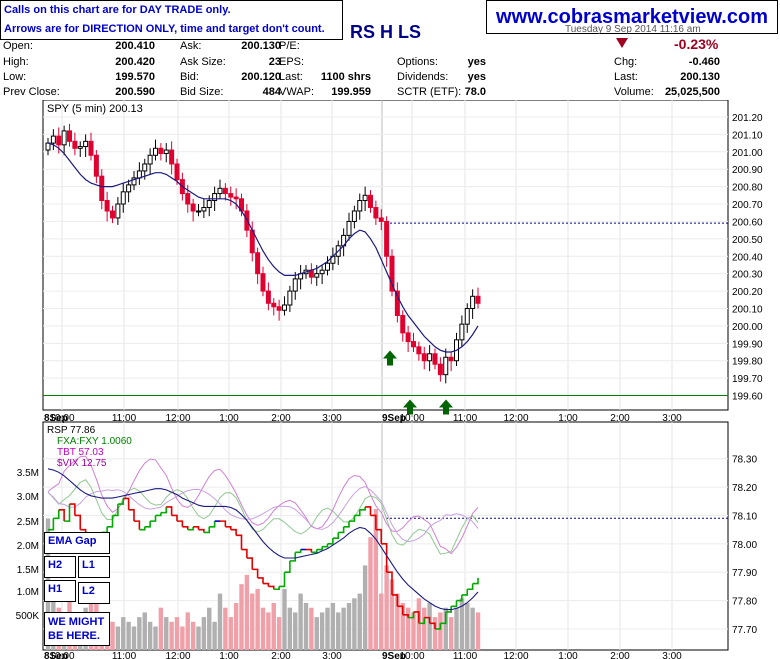 Image resolution: width=780 pixels, height=659 pixels. Describe the element at coordinates (297, 92) in the screenshot. I see `quote-label: VWAP:` at that location.